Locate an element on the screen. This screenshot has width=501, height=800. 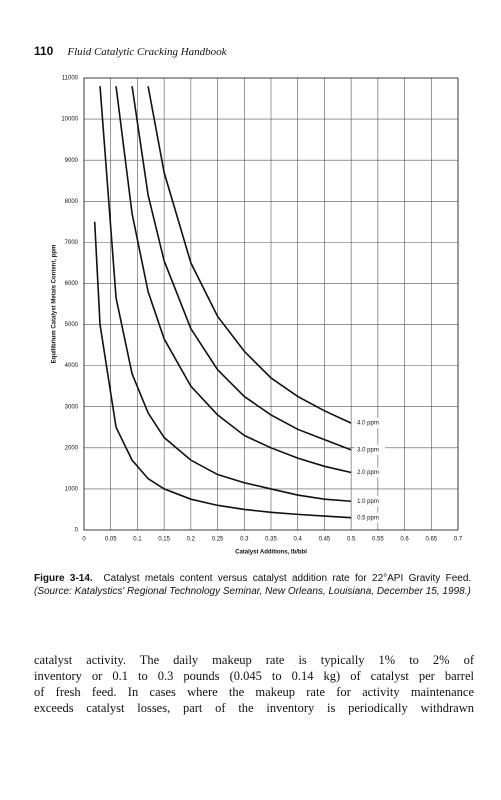
legend-label: 1.0 ppm is located at coordinates (368, 502).